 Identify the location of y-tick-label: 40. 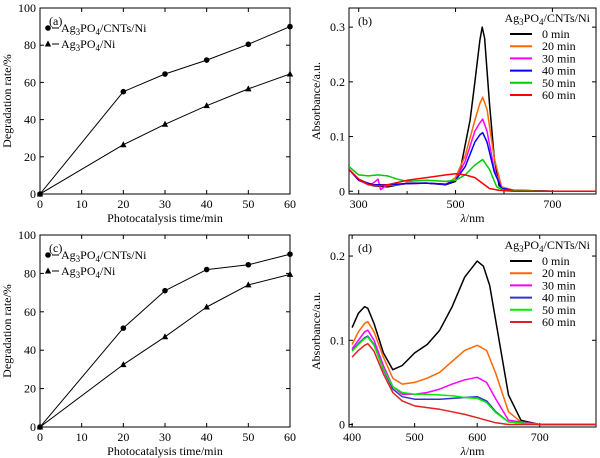
(30, 350).